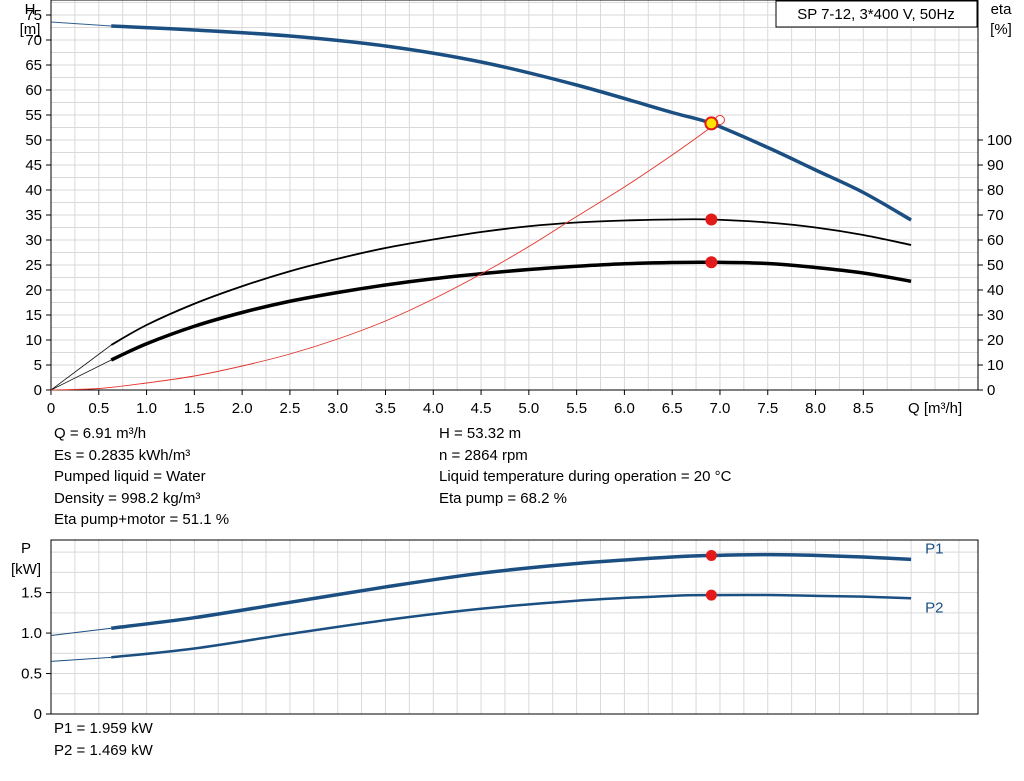 The height and width of the screenshot is (781, 1024). Describe the element at coordinates (995, 290) in the screenshot. I see `y-tick-label-right: 40` at that location.